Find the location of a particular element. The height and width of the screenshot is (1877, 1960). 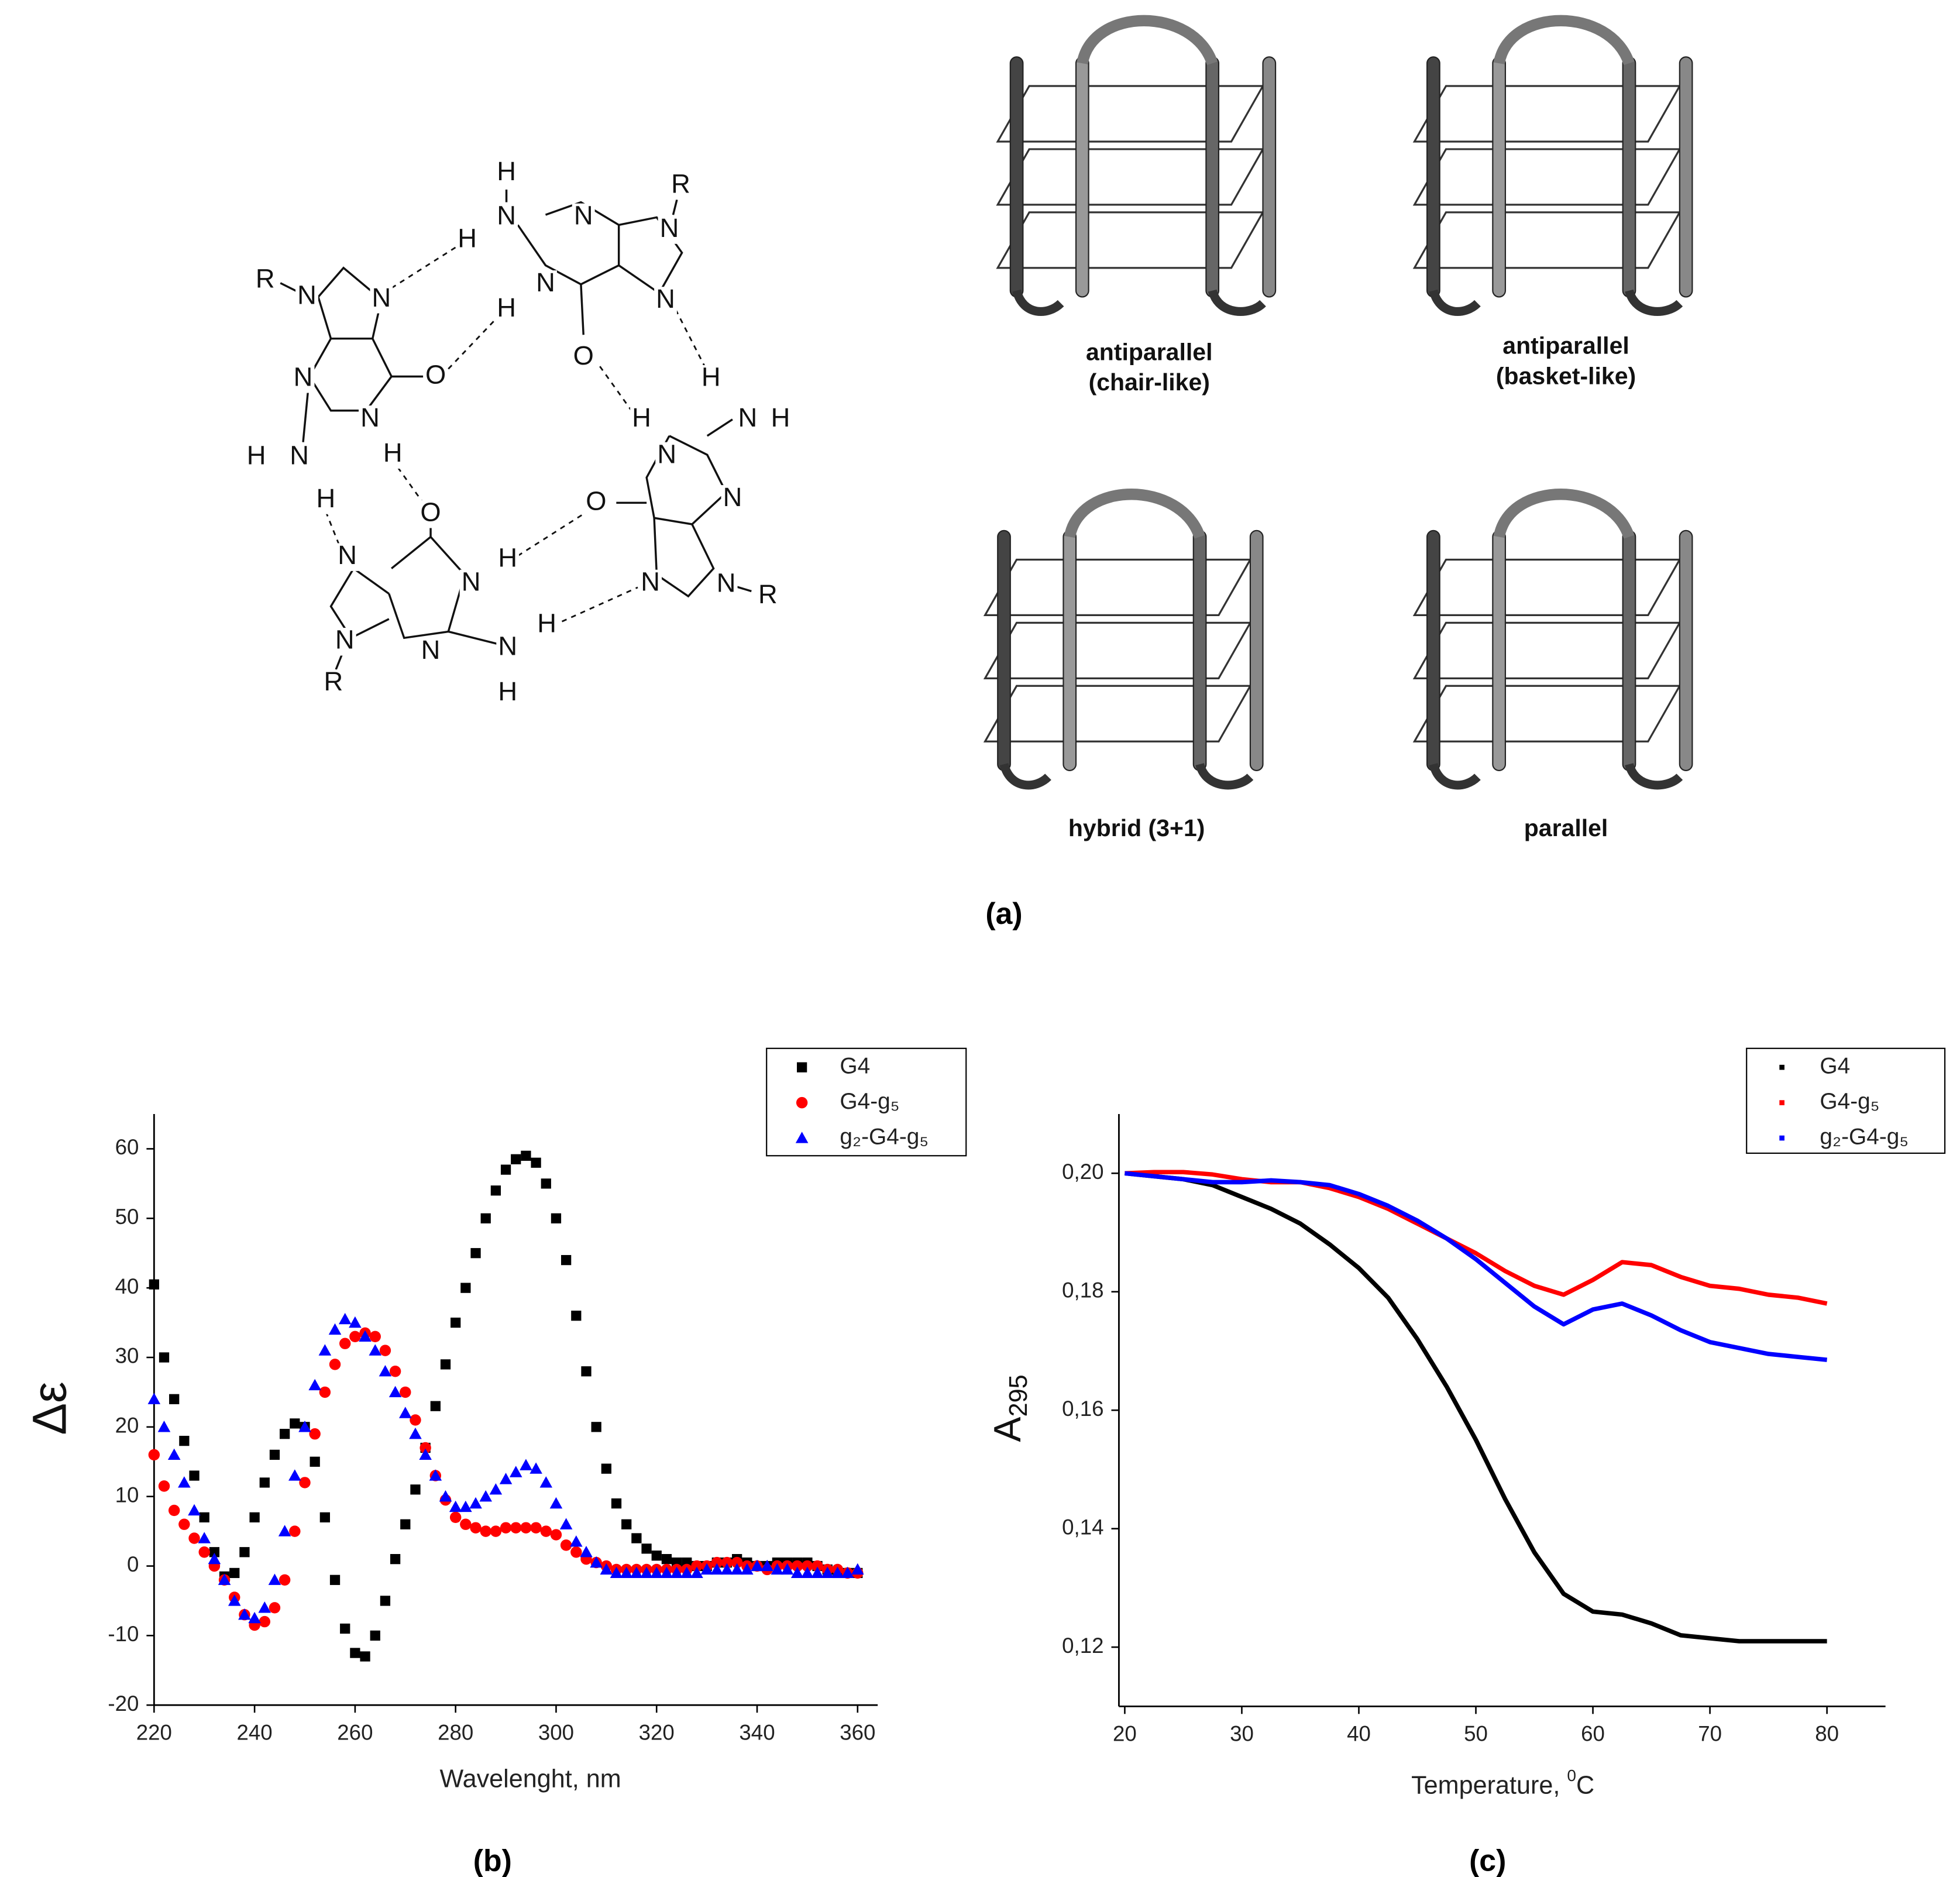

quadruplex-label: parallel is located at coordinates (1566, 828).